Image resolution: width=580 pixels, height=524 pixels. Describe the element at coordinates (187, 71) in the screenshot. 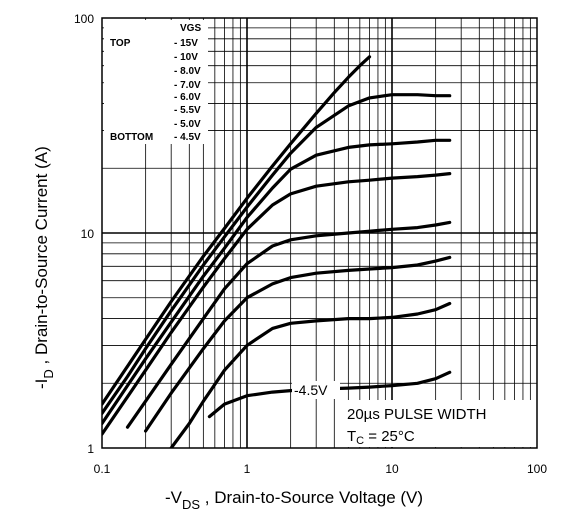

I see `legend-entry: - 8.0V` at that location.